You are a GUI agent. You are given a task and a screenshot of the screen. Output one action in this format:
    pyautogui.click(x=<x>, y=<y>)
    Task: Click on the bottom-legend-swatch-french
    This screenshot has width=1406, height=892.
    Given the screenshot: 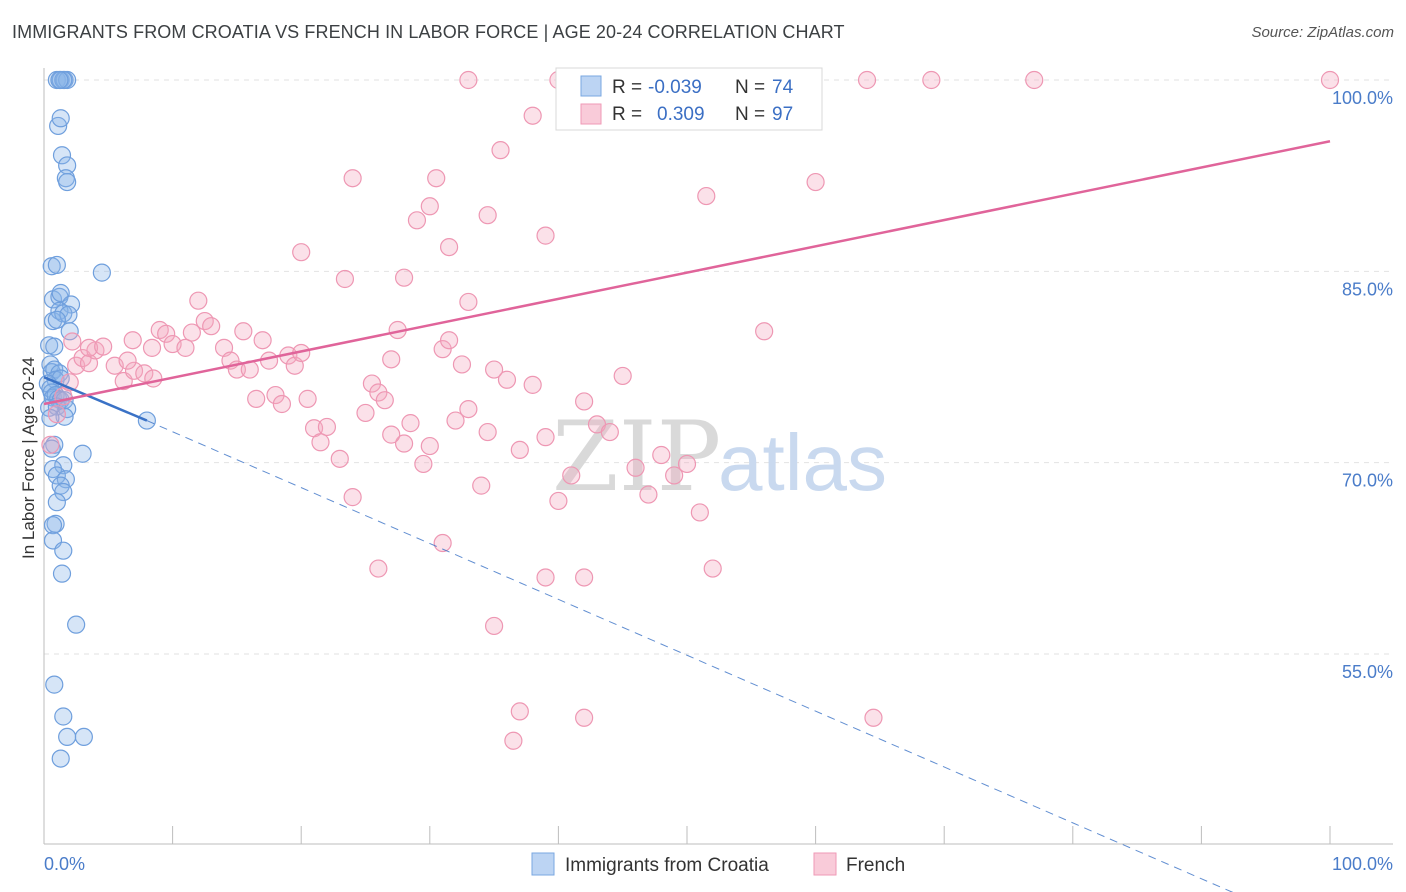 What is the action you would take?
    pyautogui.click(x=825, y=864)
    